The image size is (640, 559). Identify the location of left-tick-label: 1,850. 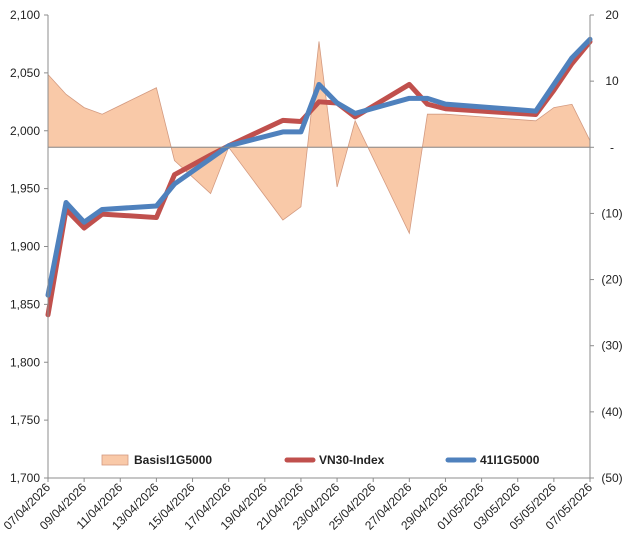
(25, 304).